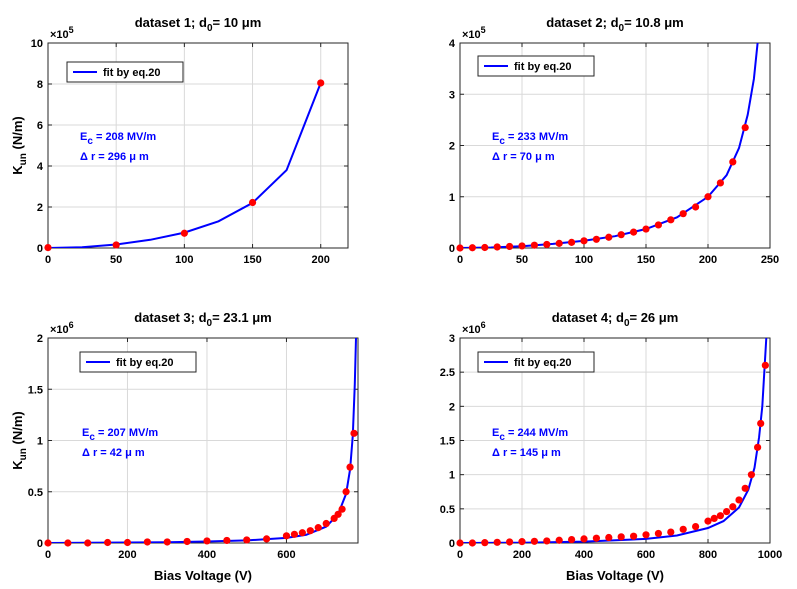  I want to click on y-axis-label: Kun (N/m), so click(19, 440).